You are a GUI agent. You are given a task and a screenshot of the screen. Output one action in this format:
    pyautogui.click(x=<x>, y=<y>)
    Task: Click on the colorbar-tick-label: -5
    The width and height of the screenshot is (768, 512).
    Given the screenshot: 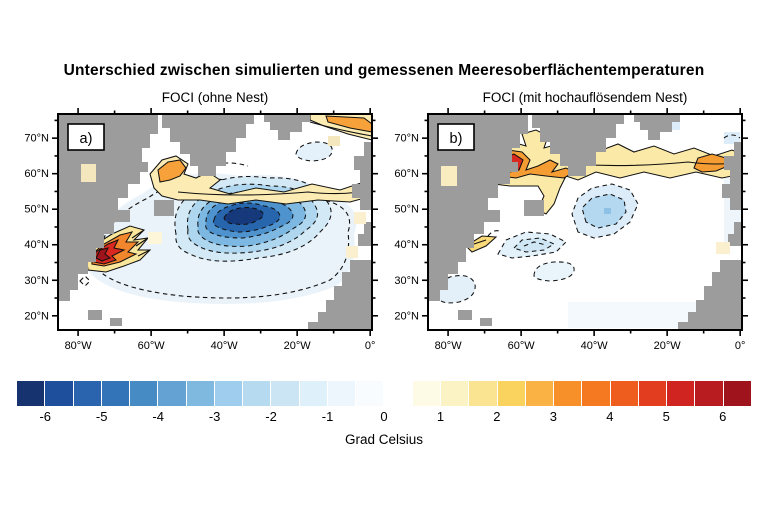 What is the action you would take?
    pyautogui.click(x=101, y=416)
    